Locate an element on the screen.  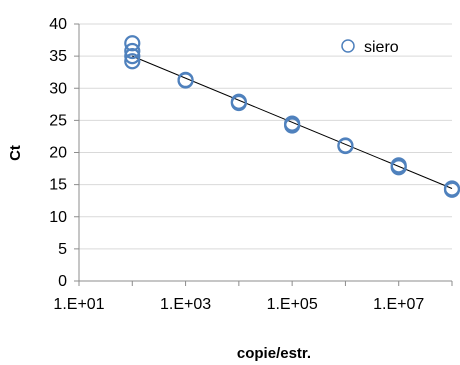
y-tick-label: 20 is located at coordinates (58, 153).